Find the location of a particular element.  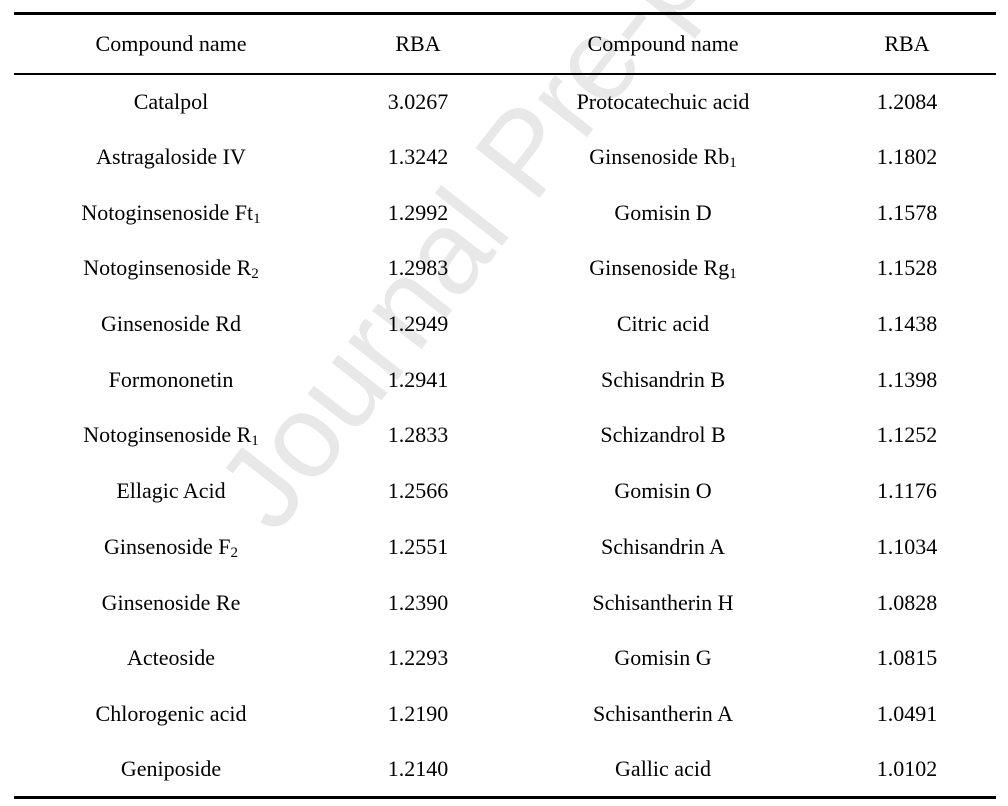

right-rba-cell: 1.0102 is located at coordinates (907, 770).